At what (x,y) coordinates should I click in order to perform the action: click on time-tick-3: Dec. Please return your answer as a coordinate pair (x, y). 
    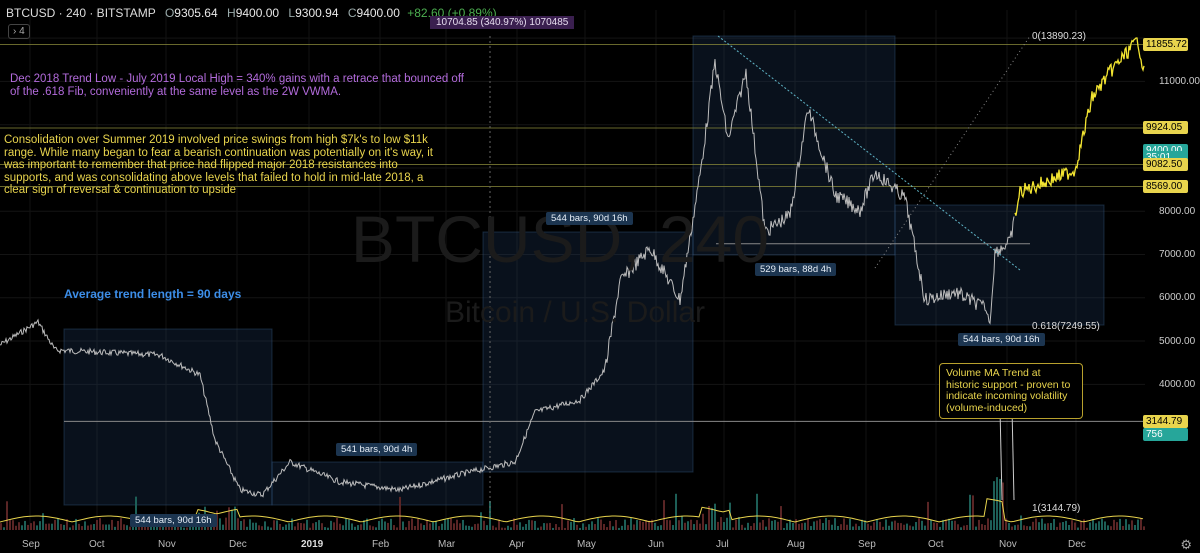
    Looking at the image, I should click on (238, 544).